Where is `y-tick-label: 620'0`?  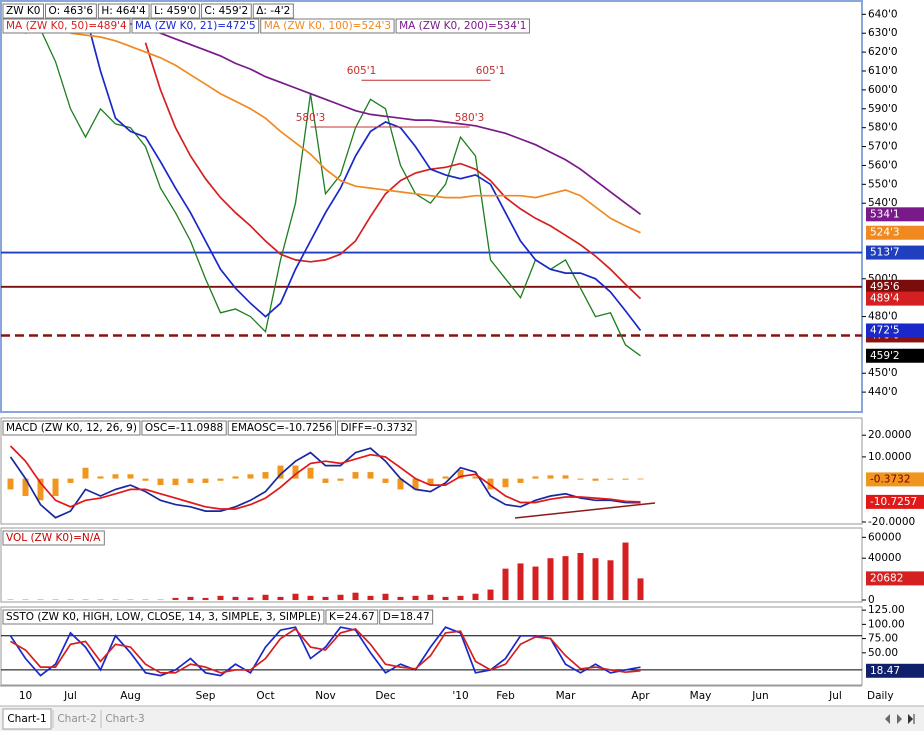 y-tick-label: 620'0 is located at coordinates (883, 52).